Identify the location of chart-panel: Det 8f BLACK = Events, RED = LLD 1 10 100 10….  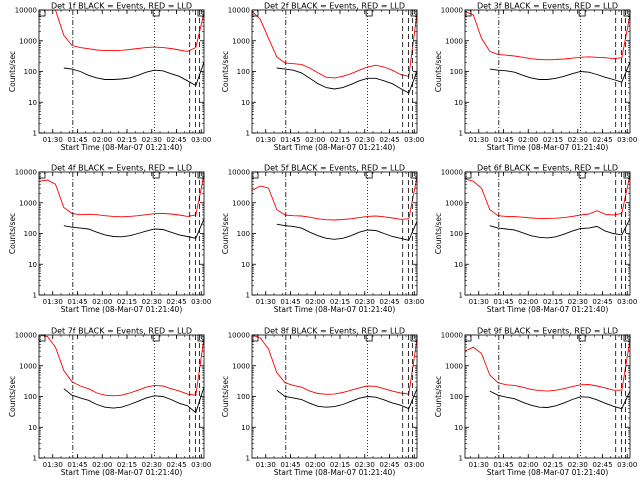
(322, 402).